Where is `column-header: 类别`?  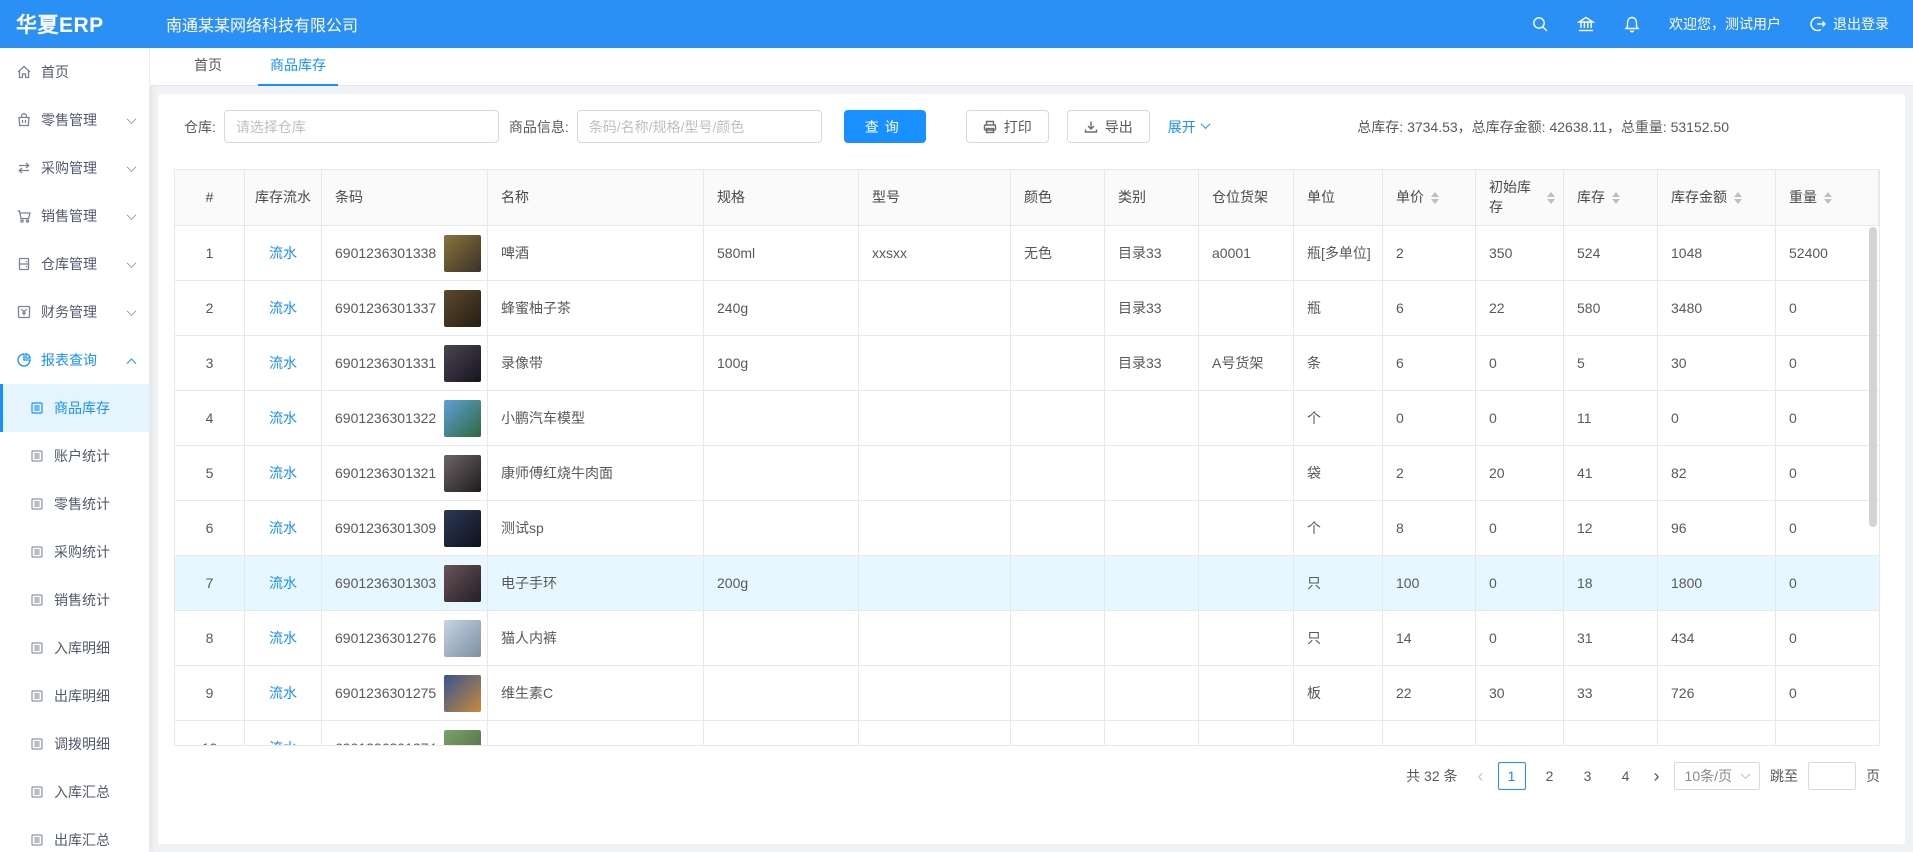 column-header: 类别 is located at coordinates (1152, 198).